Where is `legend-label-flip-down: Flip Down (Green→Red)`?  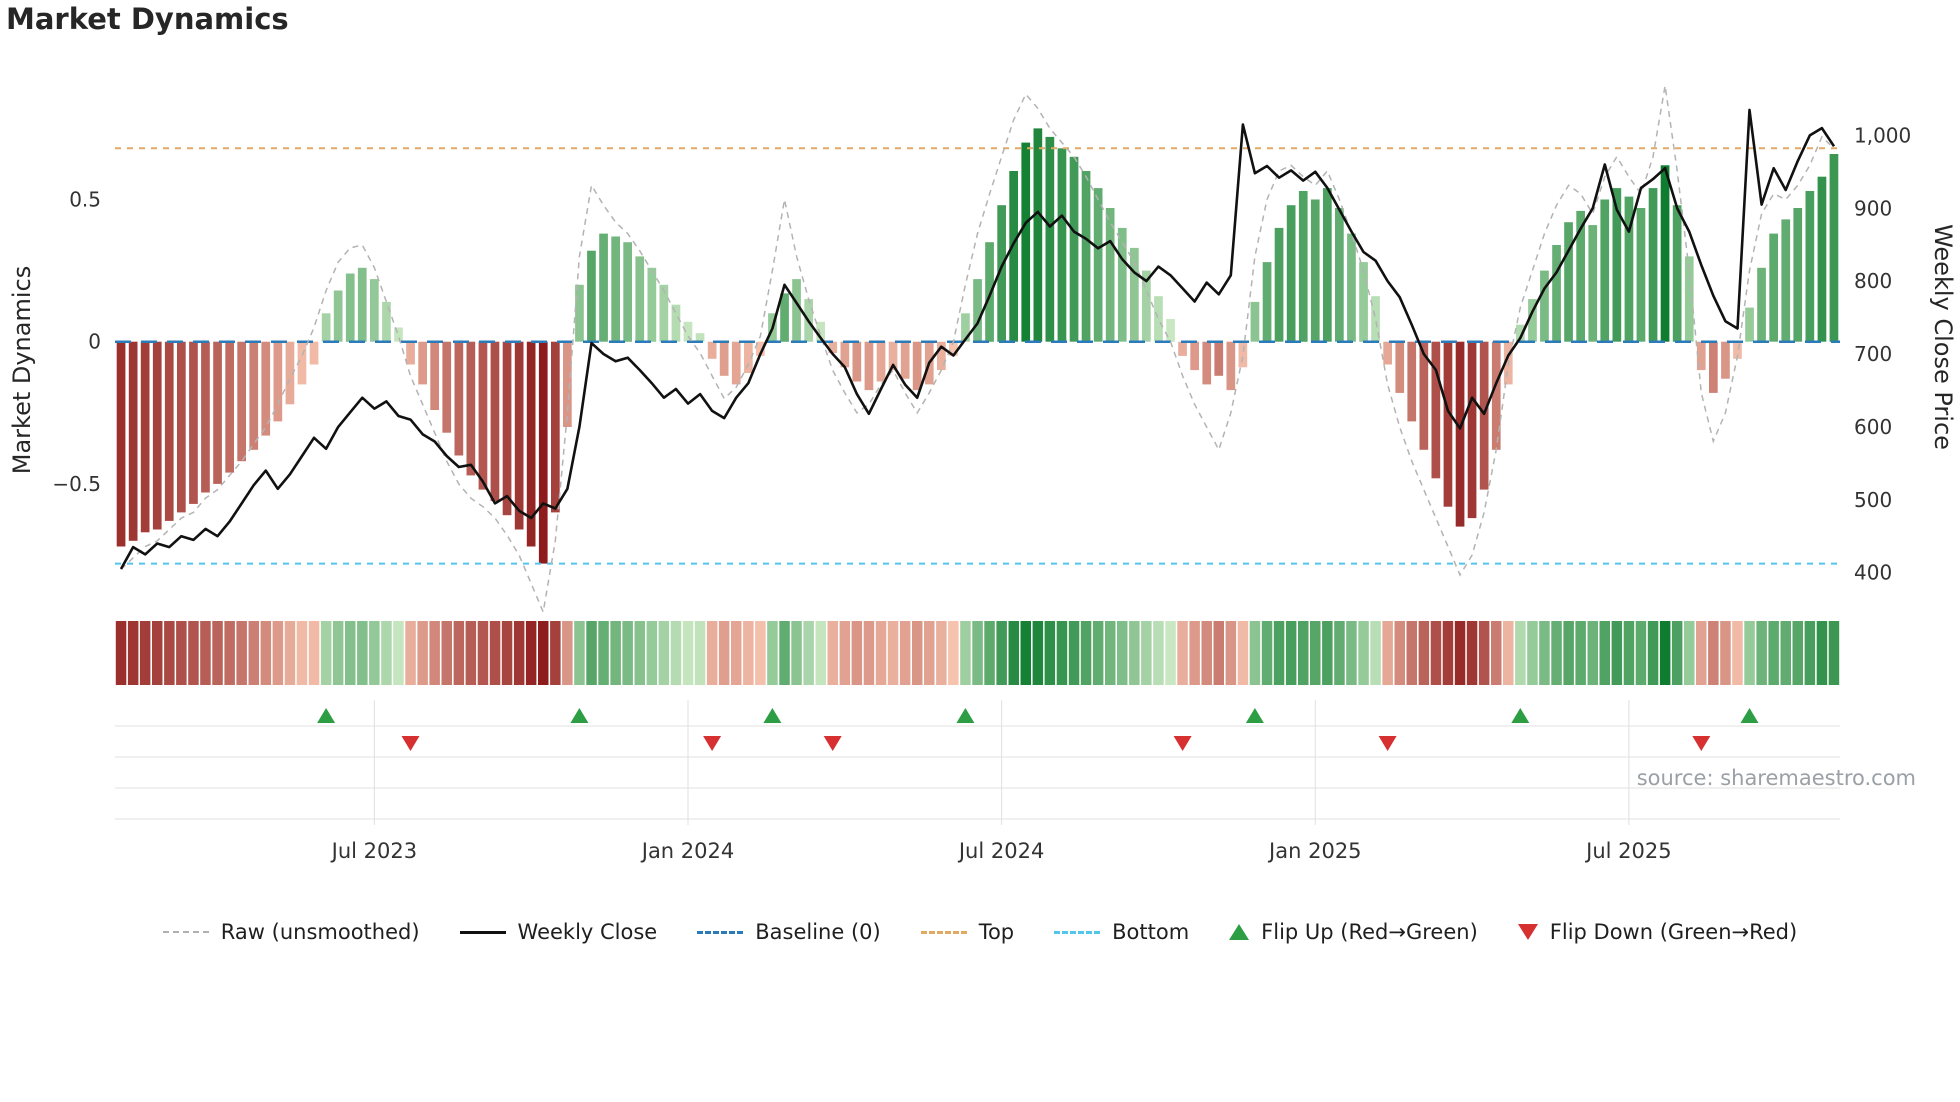 legend-label-flip-down: Flip Down (Green→Red) is located at coordinates (1673, 932).